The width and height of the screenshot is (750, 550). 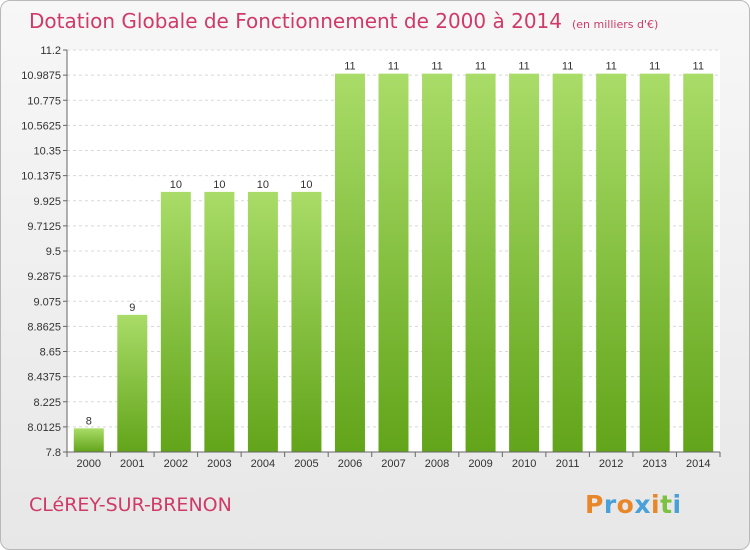 What do you see at coordinates (130, 505) in the screenshot?
I see `commune-name: CLéREY-SUR-BRENON` at bounding box center [130, 505].